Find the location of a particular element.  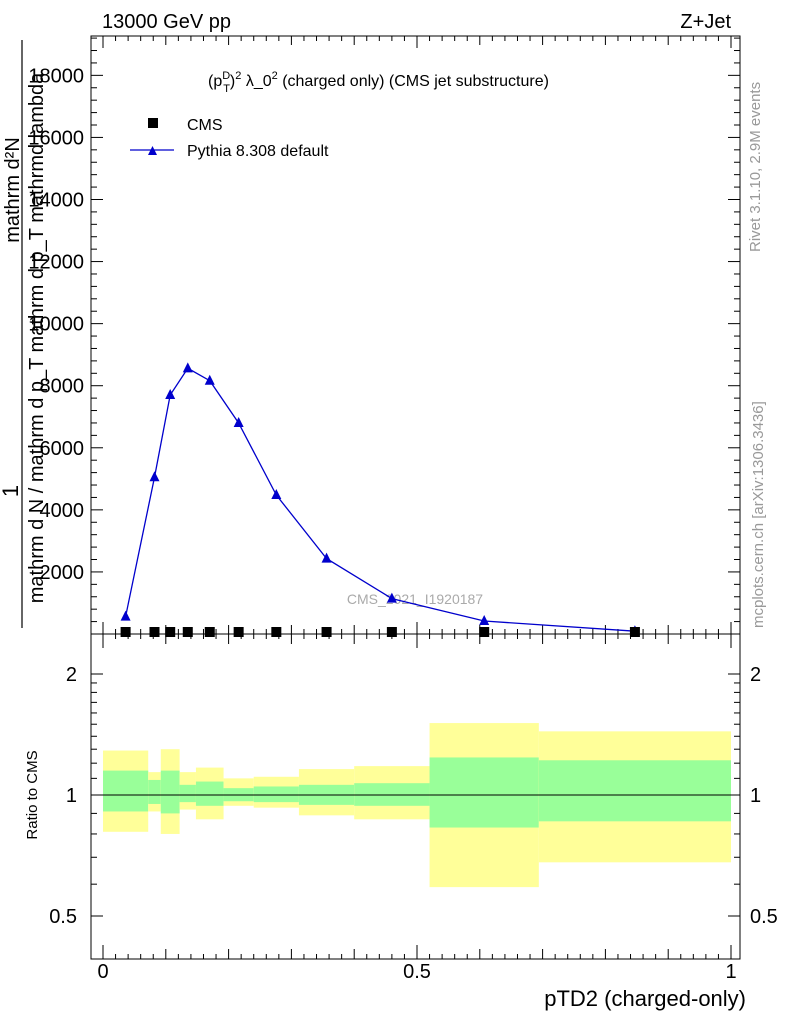

ratio-bands is located at coordinates (417, 805).